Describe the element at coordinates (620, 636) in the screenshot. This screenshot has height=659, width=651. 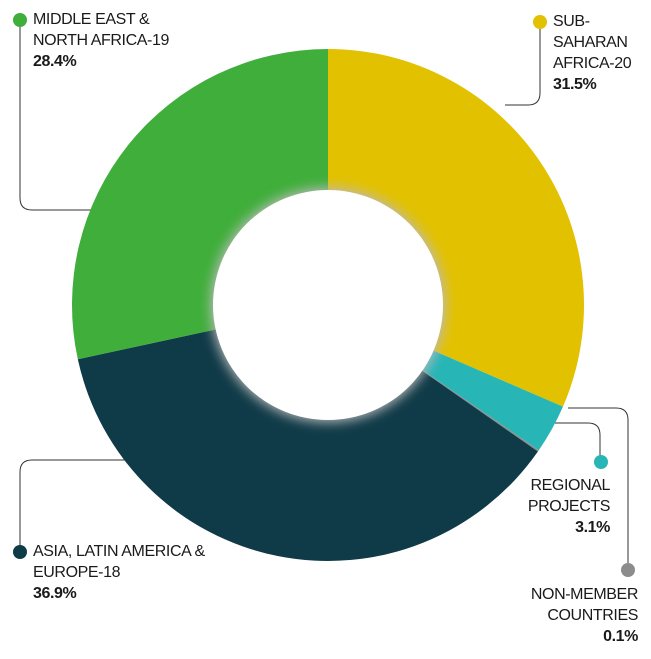
I see `value-label: 0.1%` at that location.